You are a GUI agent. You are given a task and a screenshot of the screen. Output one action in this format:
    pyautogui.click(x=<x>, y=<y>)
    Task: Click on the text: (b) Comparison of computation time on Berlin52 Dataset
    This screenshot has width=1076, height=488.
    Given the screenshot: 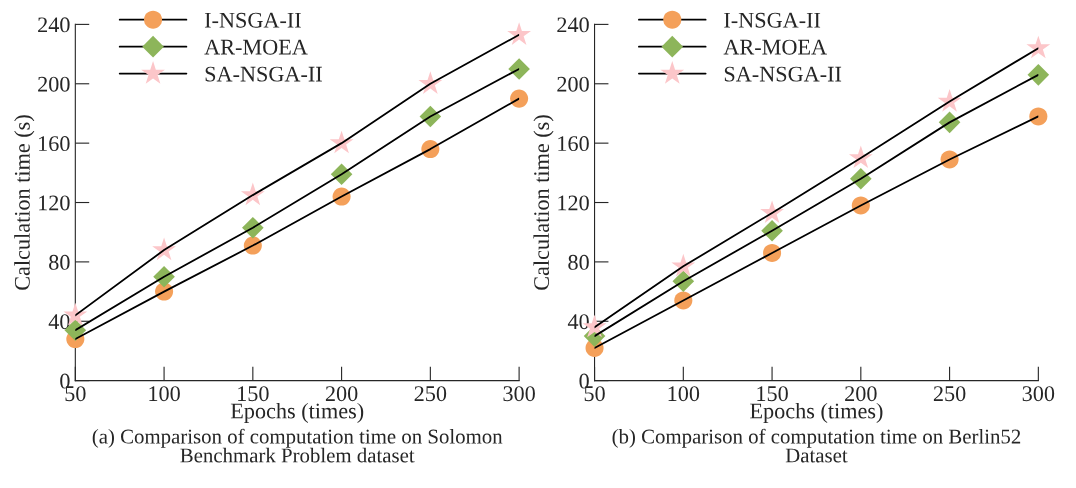 What is the action you would take?
    pyautogui.click(x=816, y=445)
    